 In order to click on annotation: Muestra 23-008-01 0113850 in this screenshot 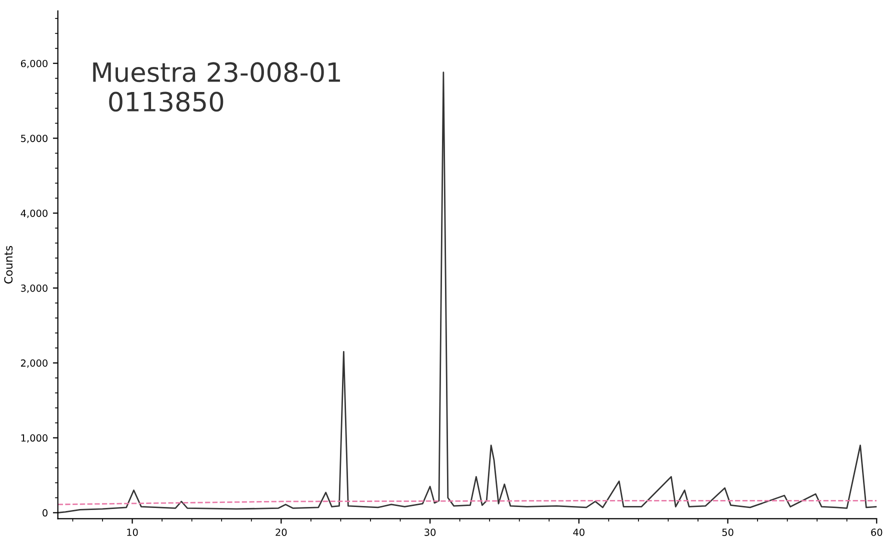, I will do `click(216, 87)`.